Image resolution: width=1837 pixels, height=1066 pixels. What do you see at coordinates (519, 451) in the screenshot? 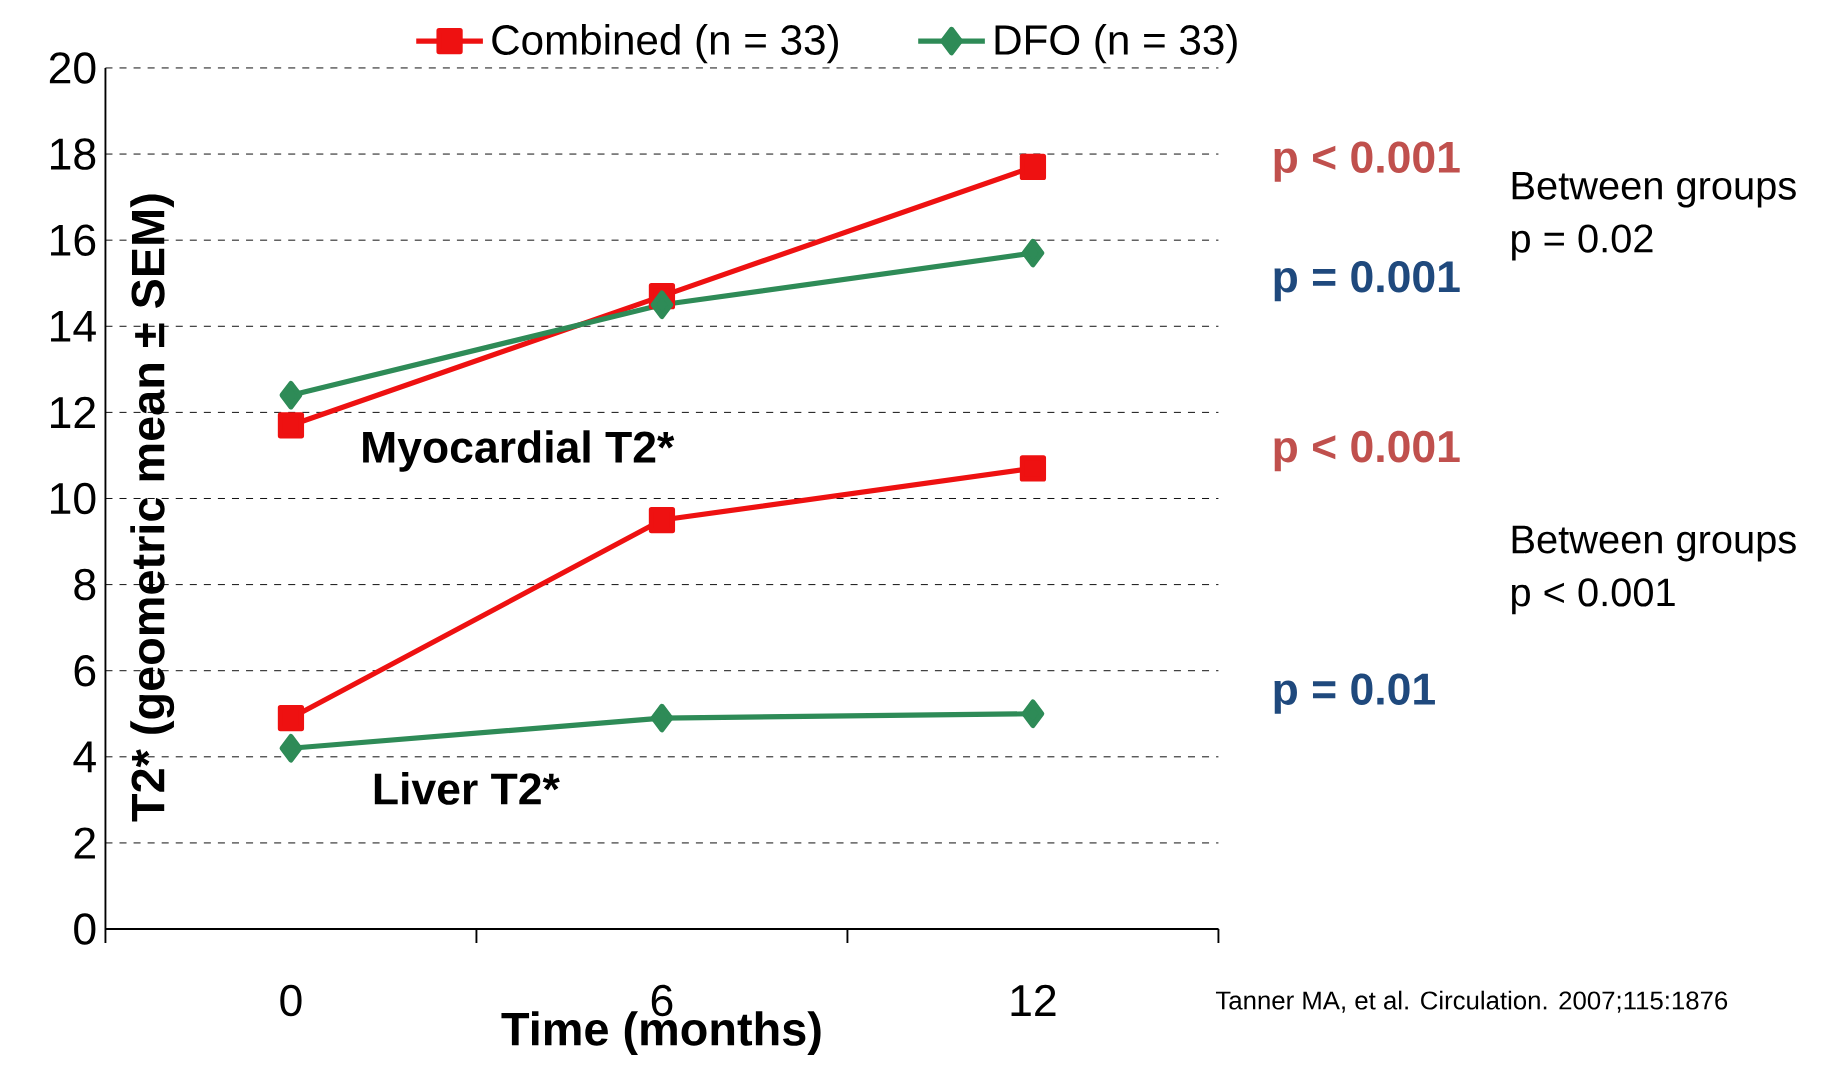
I see `annotation: Myocardial T2*` at bounding box center [519, 451].